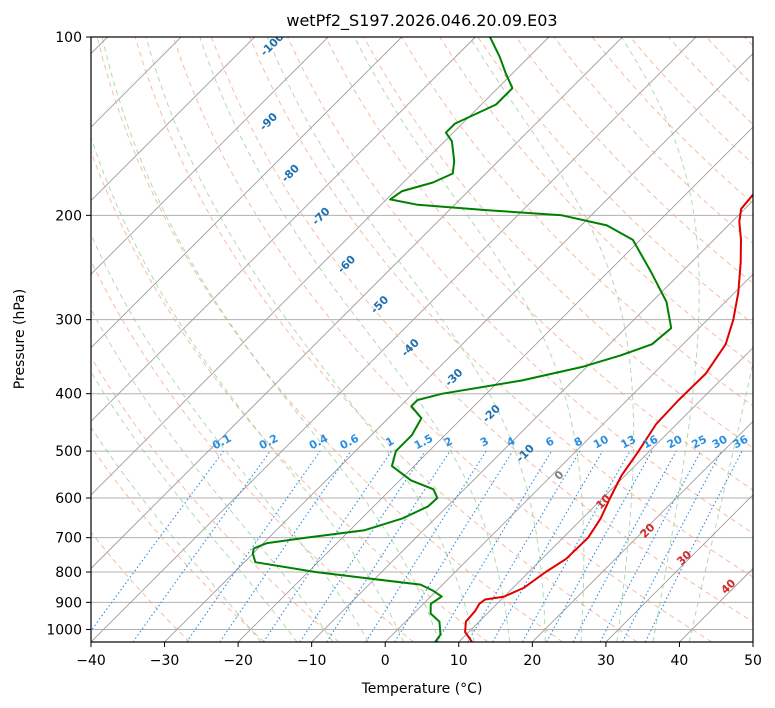 The width and height of the screenshot is (775, 708). What do you see at coordinates (91, 661) in the screenshot?
I see `x-tick-label: −40` at bounding box center [91, 661].